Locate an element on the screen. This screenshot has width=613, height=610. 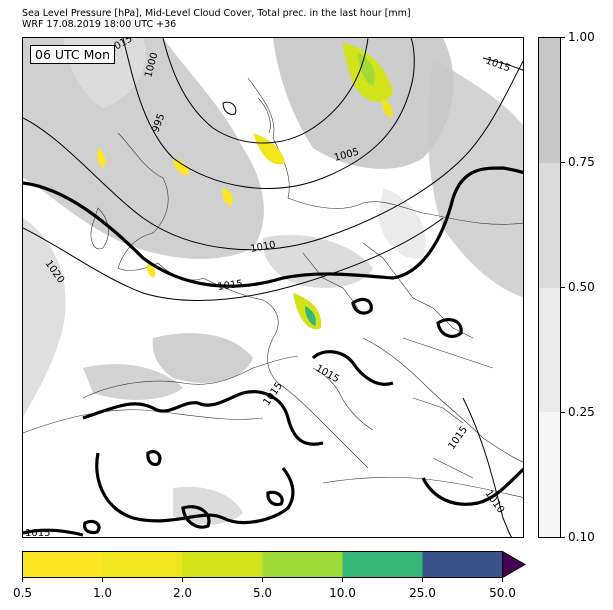
precipitation-colorbar is located at coordinates (274, 566).